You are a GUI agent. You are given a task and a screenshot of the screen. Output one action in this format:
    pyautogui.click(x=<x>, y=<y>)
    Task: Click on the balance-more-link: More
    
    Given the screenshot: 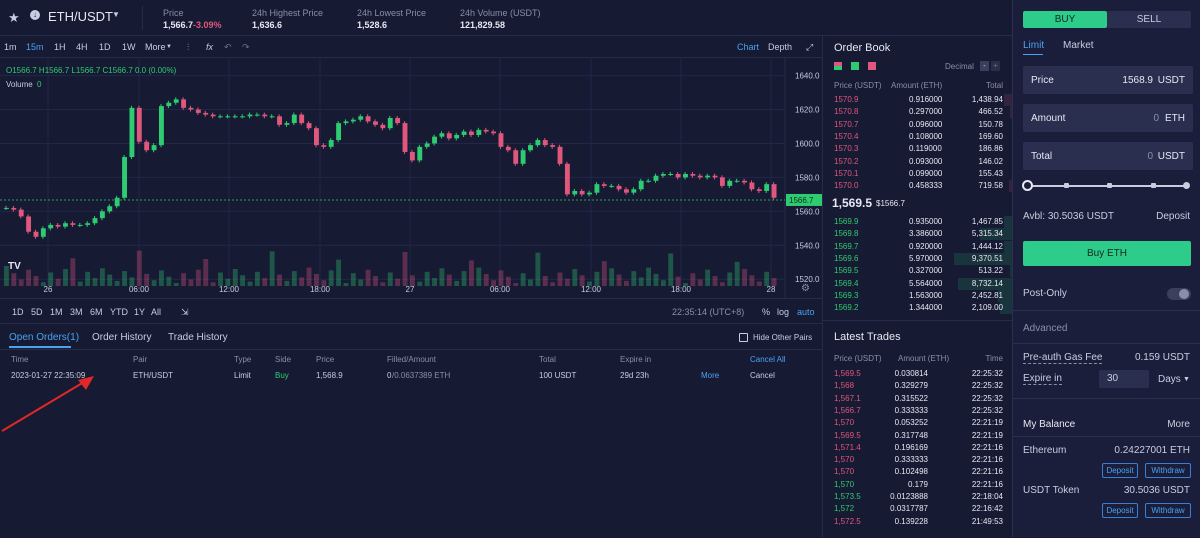 What is the action you would take?
    pyautogui.click(x=1178, y=424)
    